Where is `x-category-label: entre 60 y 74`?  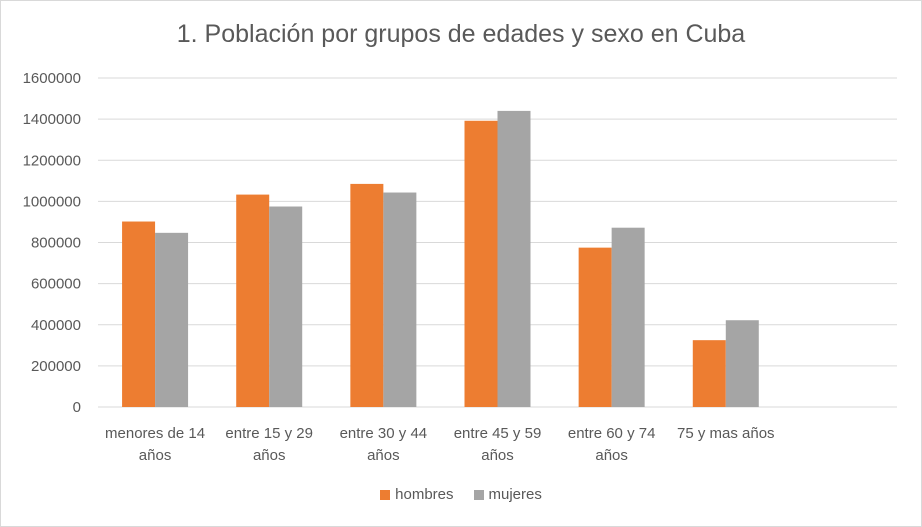
x-category-label: entre 60 y 74 is located at coordinates (612, 433).